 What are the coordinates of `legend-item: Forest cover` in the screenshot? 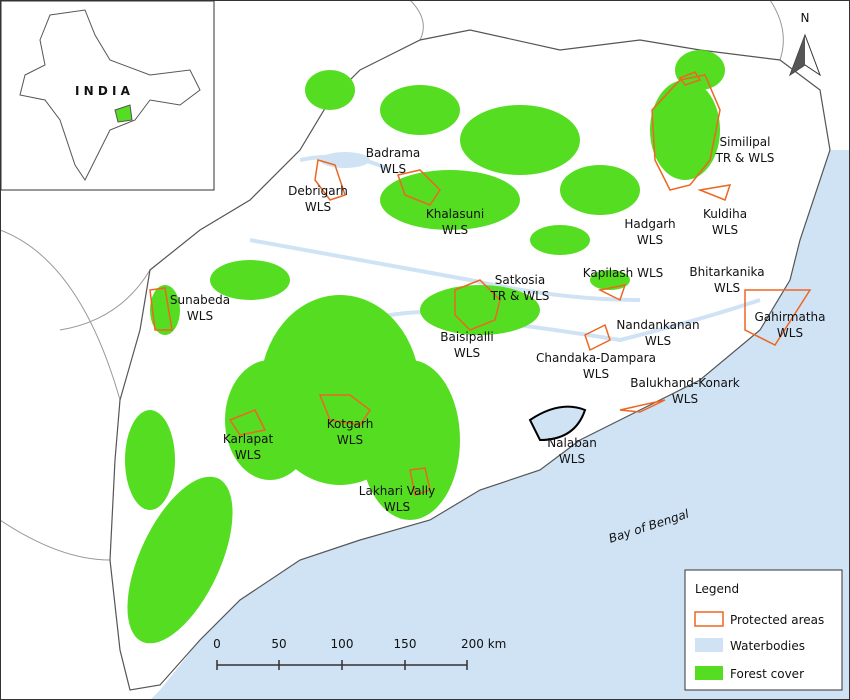 It's located at (767, 674).